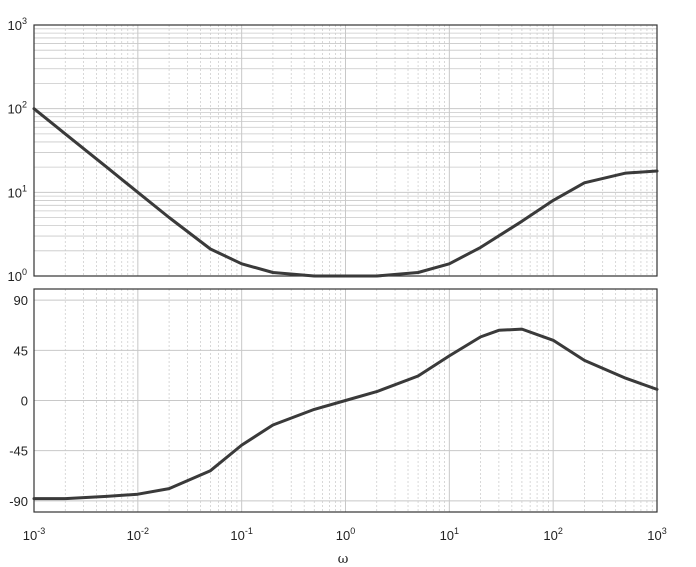  I want to click on y-tick-label-exponent: 2, so click(24, 105).